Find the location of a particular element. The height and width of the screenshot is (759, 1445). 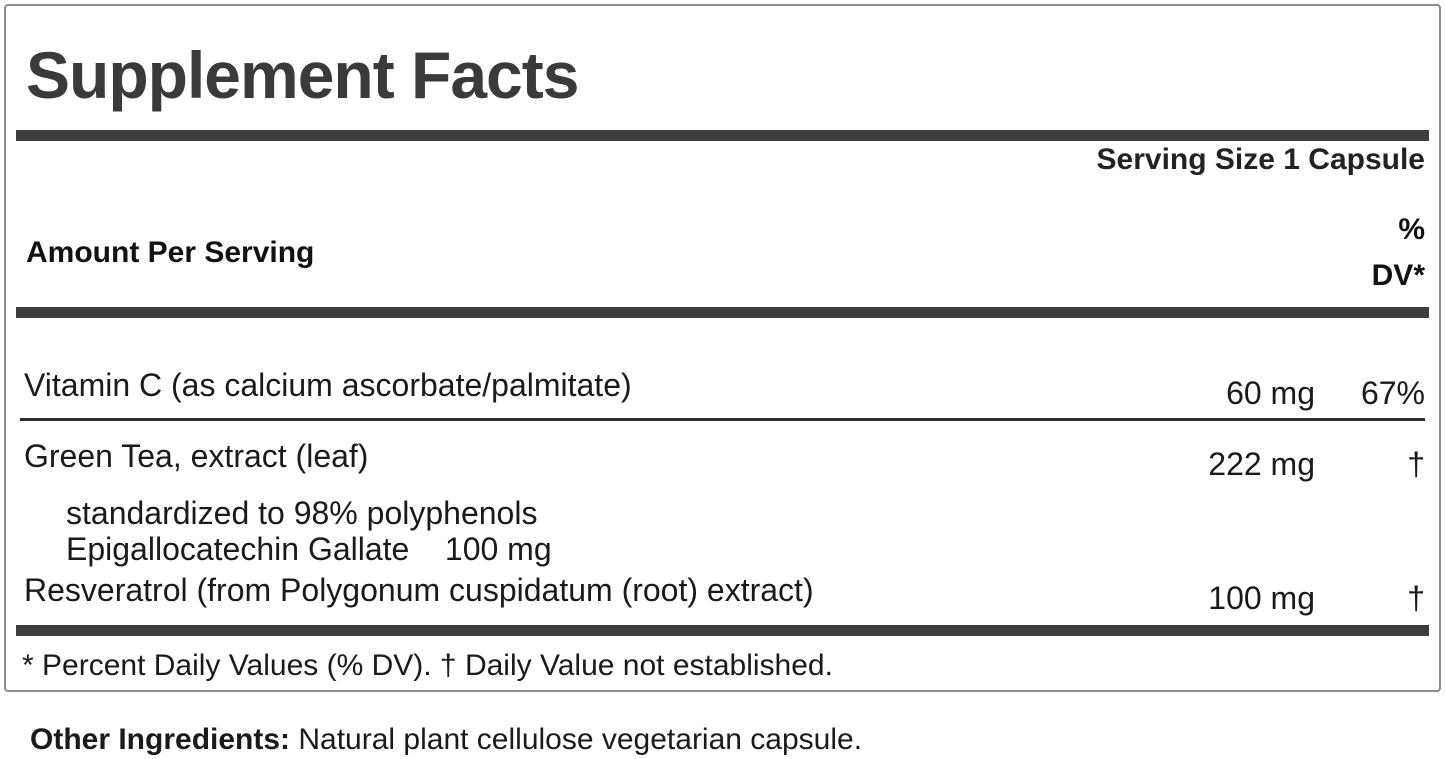

sub-ingredient-line: standardized to 98% polyphenols is located at coordinates (302, 513).